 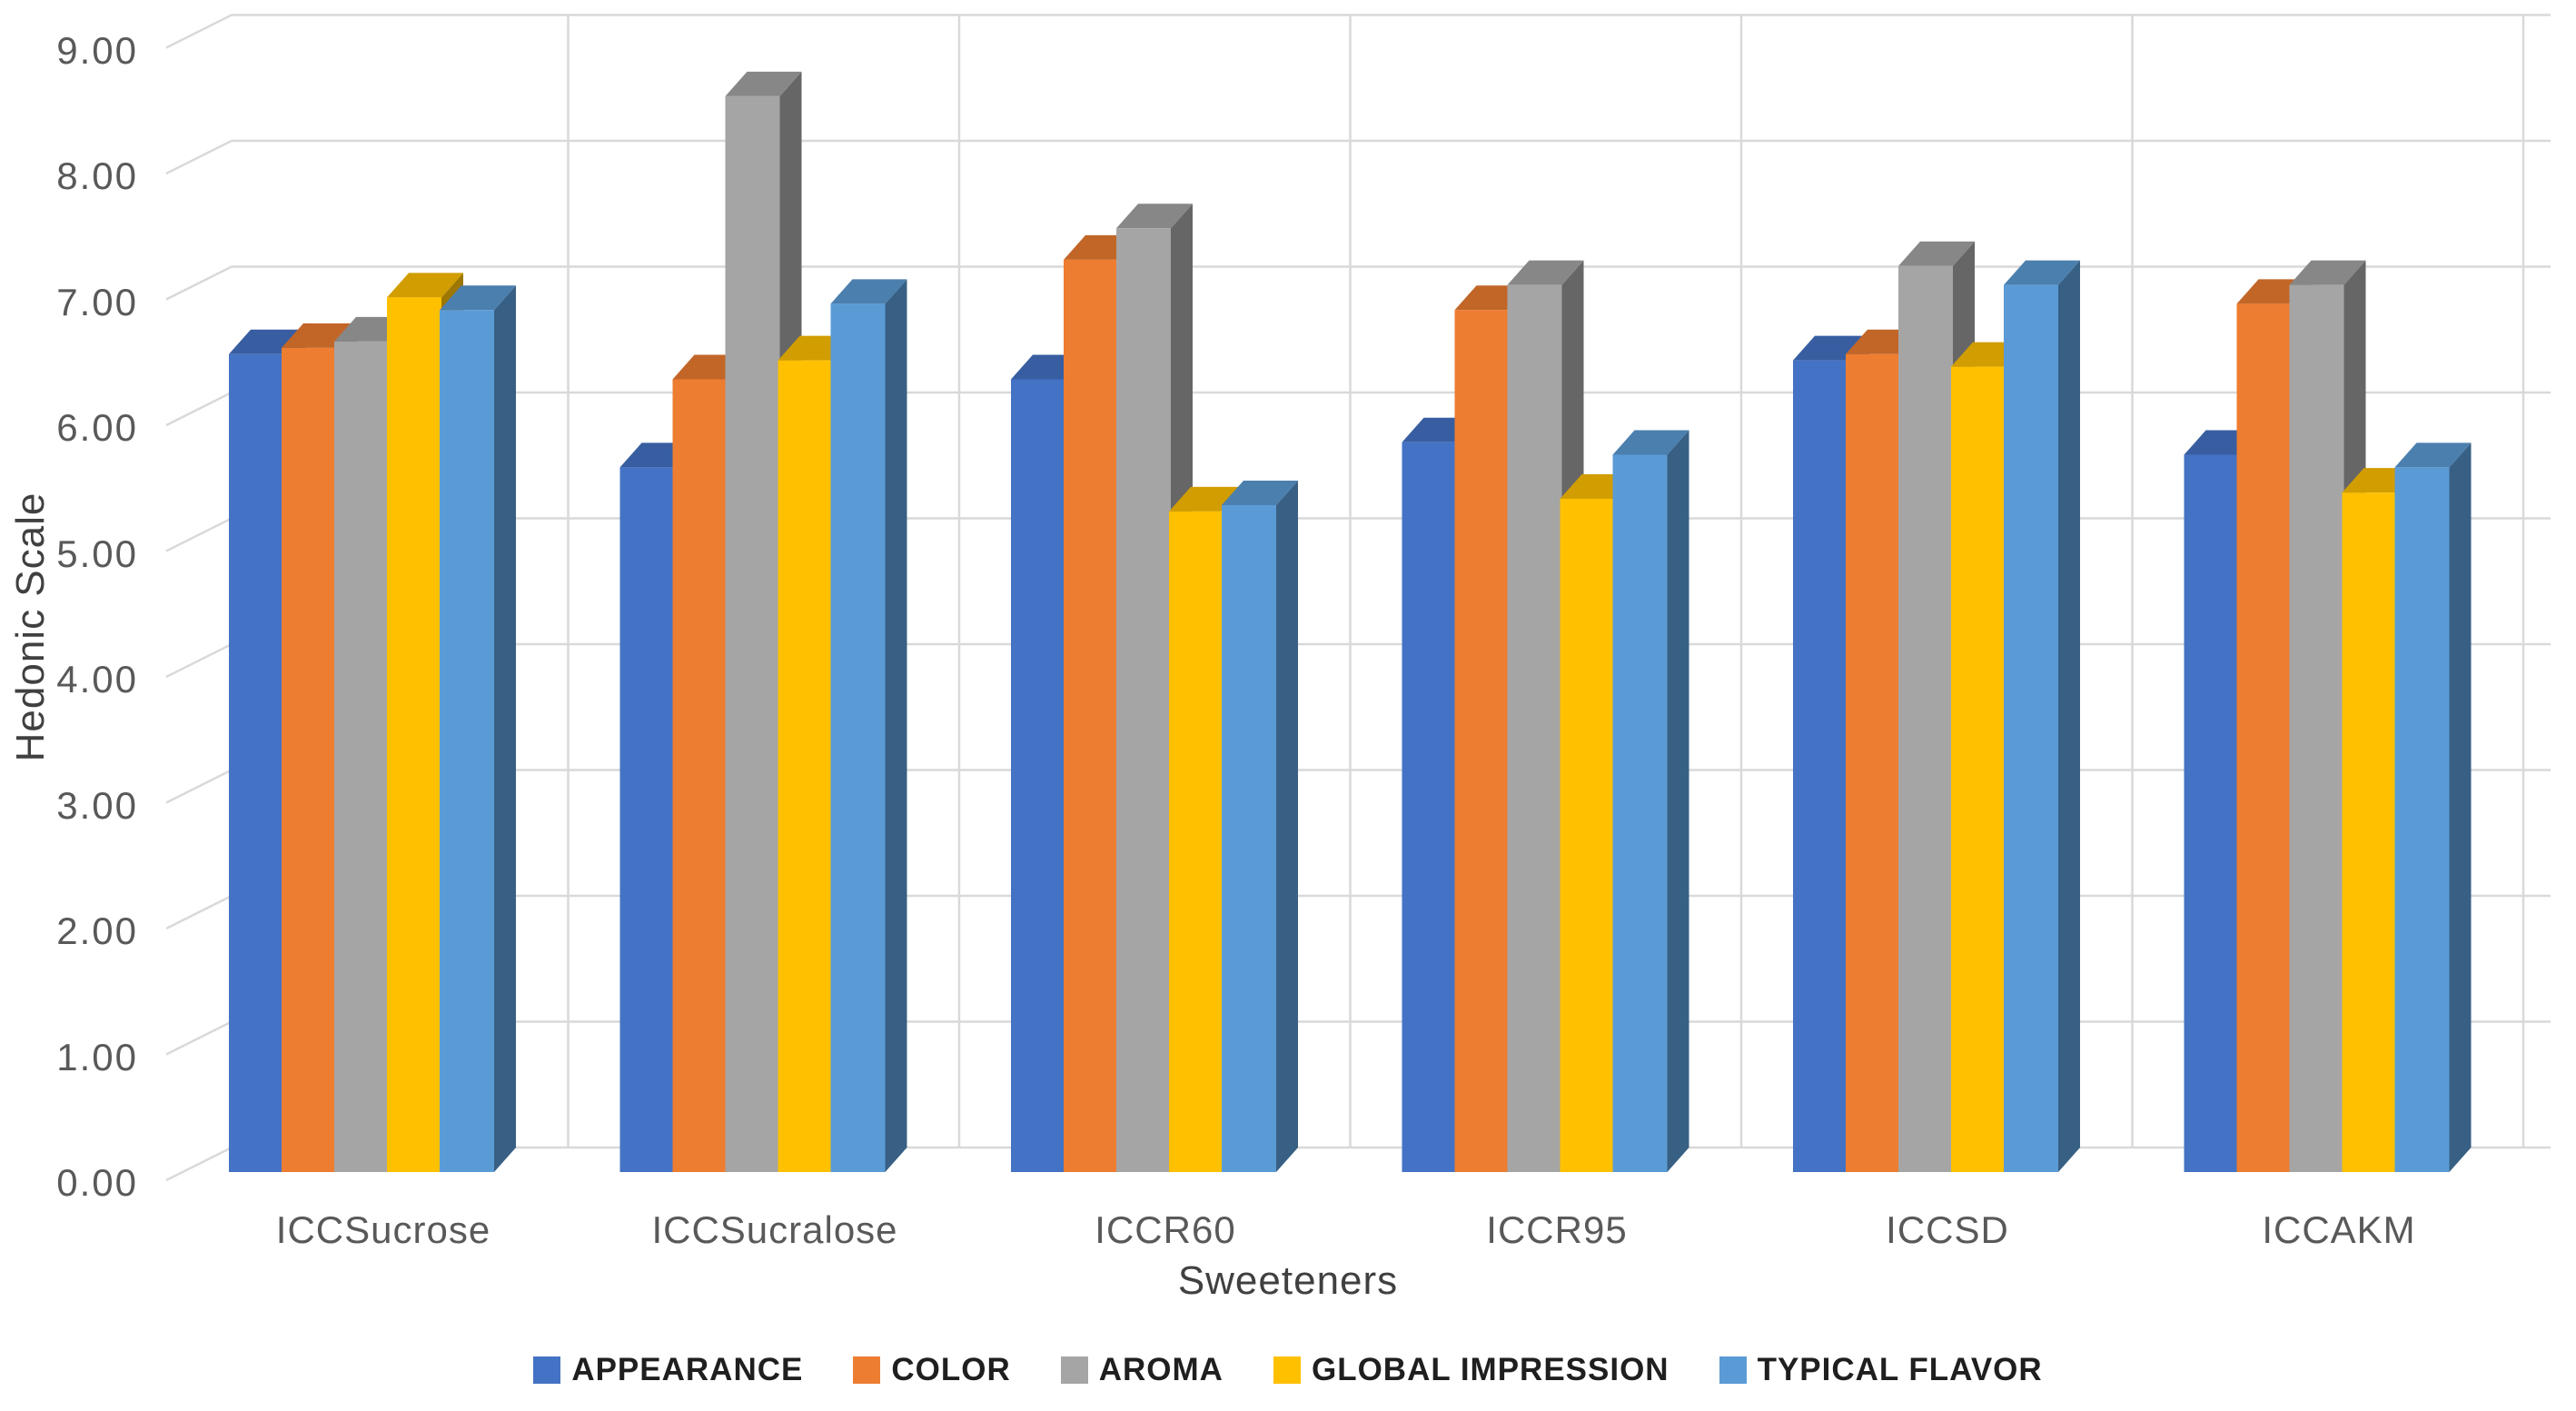 What do you see at coordinates (1490, 1369) in the screenshot?
I see `legend-label: GLOBAL IMPRESSION` at bounding box center [1490, 1369].